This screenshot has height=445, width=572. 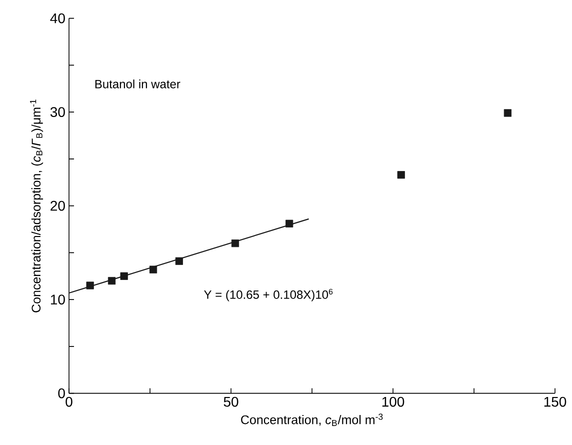 What do you see at coordinates (61, 393) in the screenshot?
I see `y-tick-label: 0` at bounding box center [61, 393].